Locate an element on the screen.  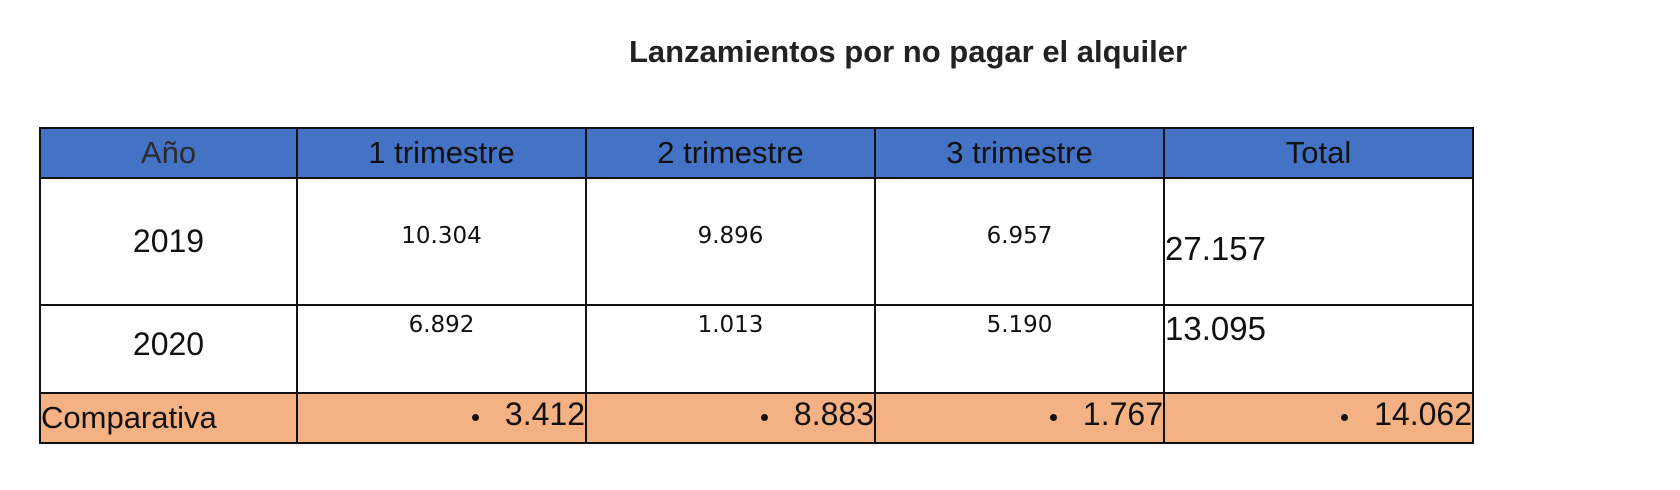
year-cell: 2019 is located at coordinates (168, 241).